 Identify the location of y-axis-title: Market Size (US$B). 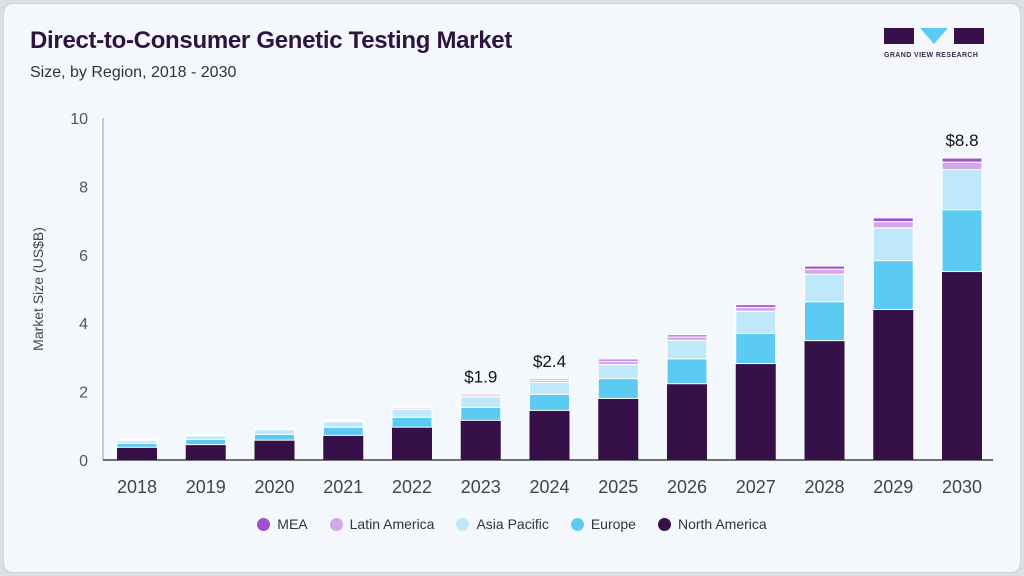
(38, 289).